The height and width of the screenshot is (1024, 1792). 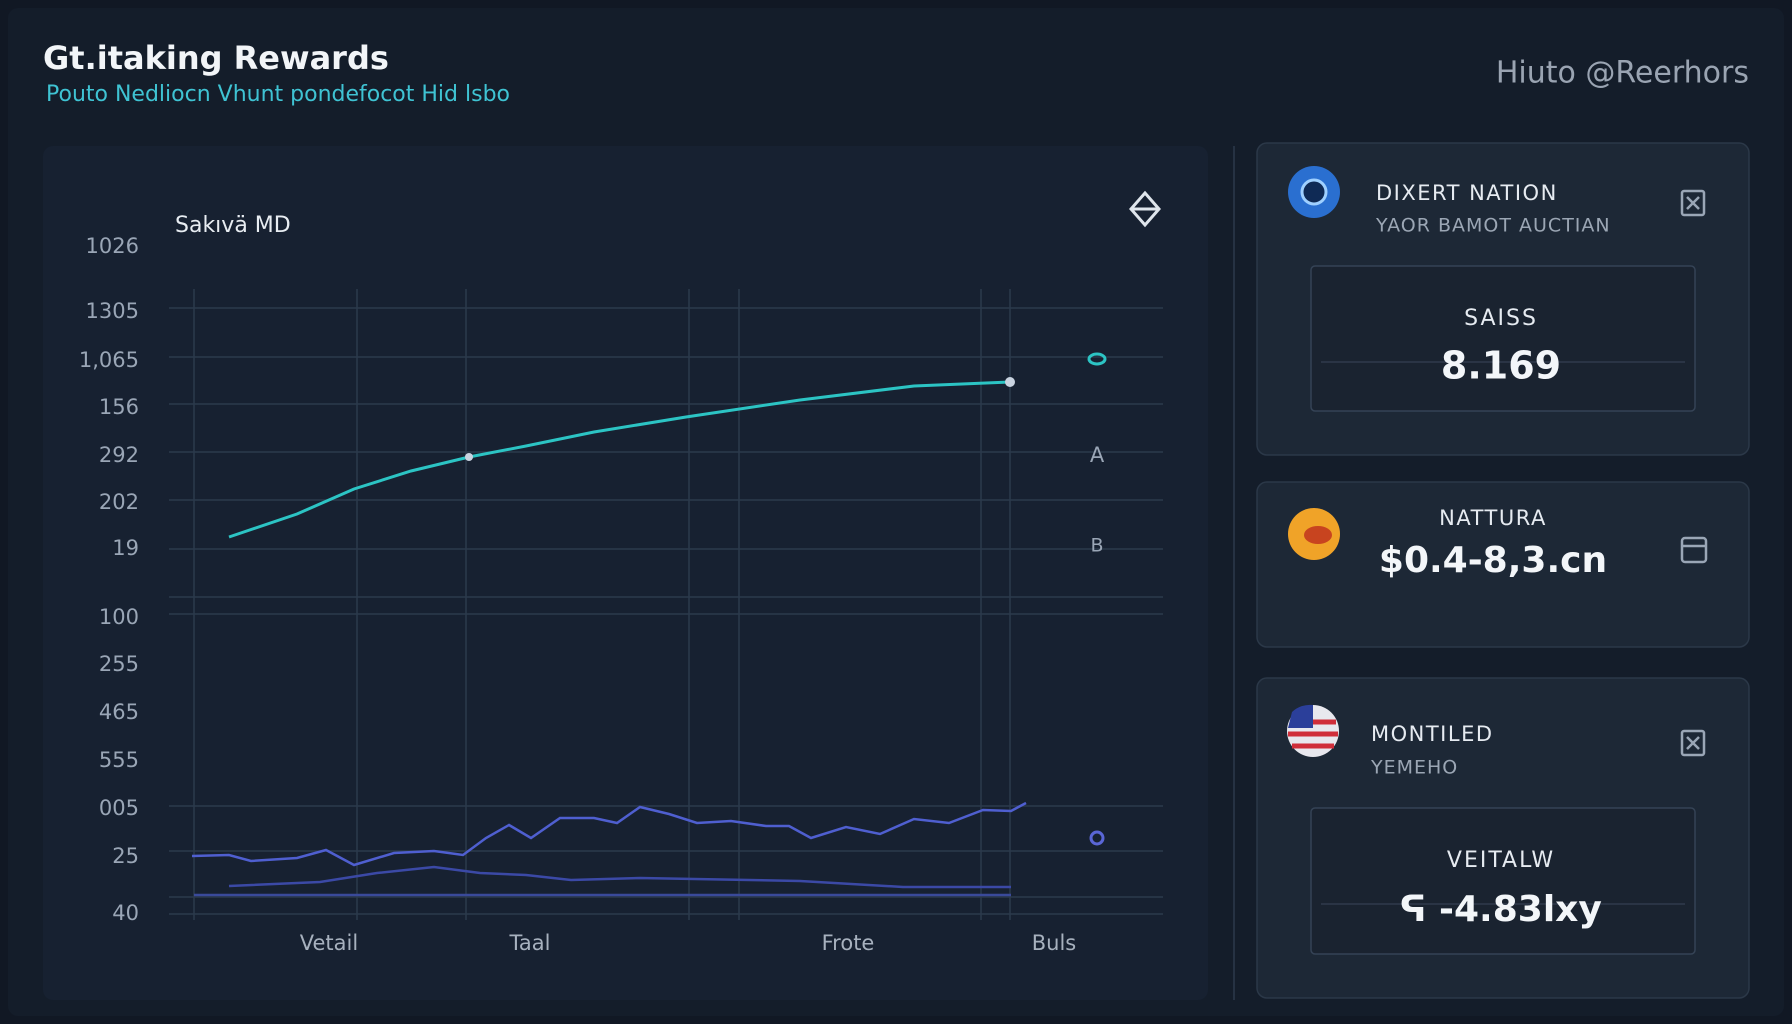 I want to click on x-label: Taal, so click(x=530, y=943).